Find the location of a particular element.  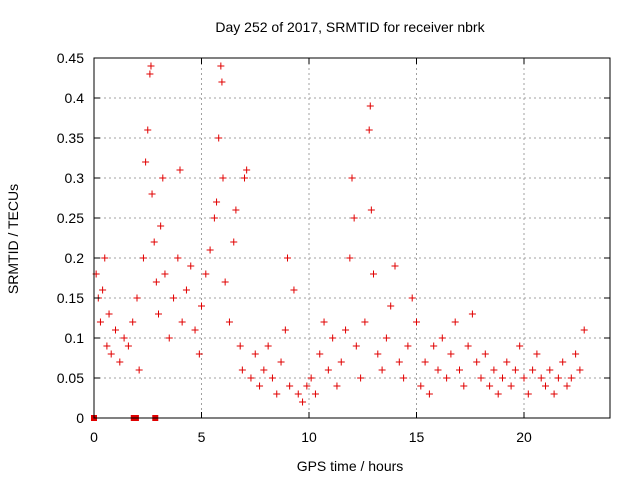

x-tick-label: 10 is located at coordinates (309, 437).